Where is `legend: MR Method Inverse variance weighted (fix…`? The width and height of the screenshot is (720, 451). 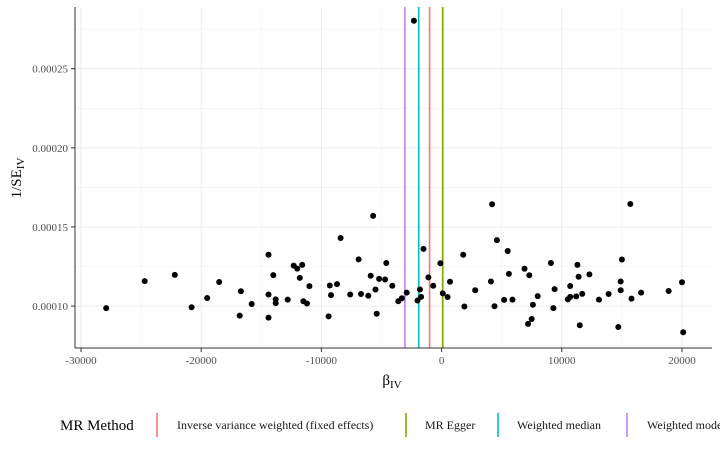
legend: MR Method Inverse variance weighted (fix… is located at coordinates (390, 425).